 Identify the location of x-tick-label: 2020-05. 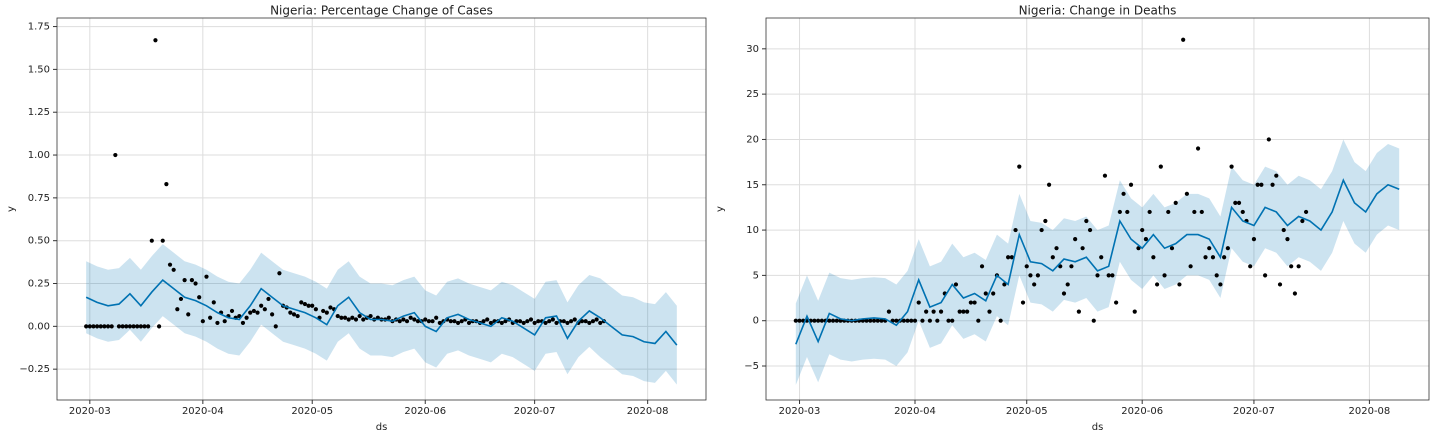
(312, 411).